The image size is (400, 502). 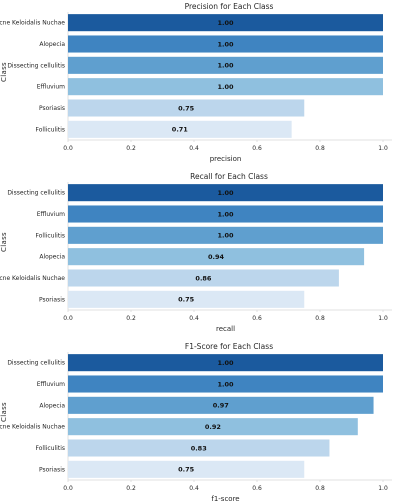 What do you see at coordinates (229, 6) in the screenshot?
I see `chart-title: Precision for Each Class` at bounding box center [229, 6].